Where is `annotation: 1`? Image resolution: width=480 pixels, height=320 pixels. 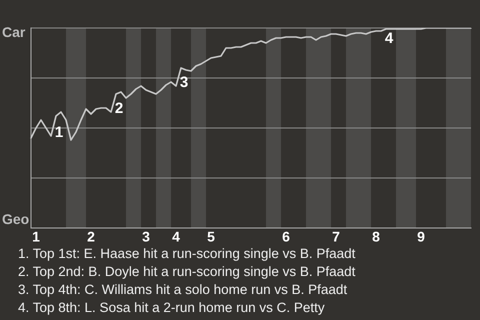 annotation: 1 is located at coordinates (59, 133).